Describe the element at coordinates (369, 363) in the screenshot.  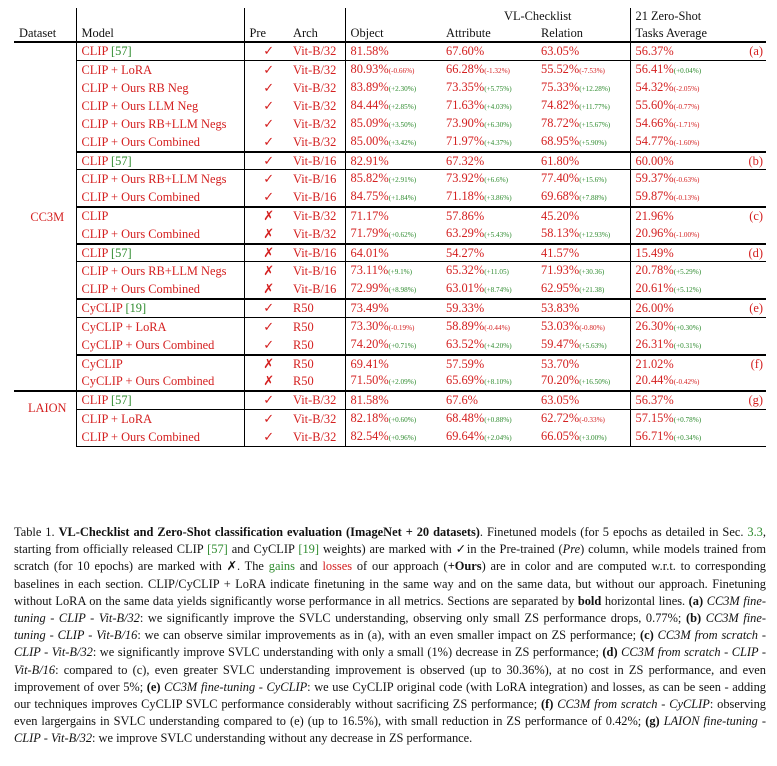
I see `object-value: 69.41%` at that location.